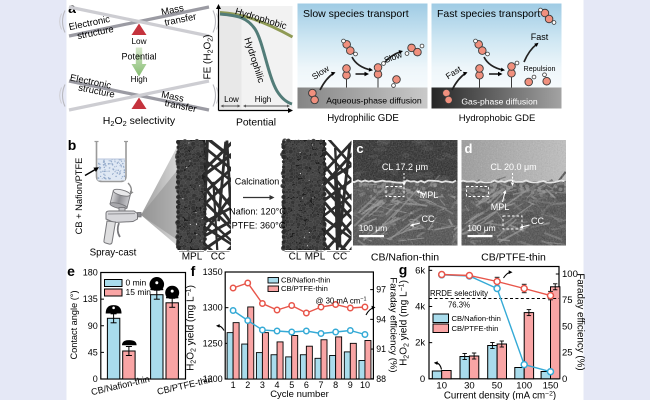 Image resolution: width=650 pixels, height=400 pixels. Describe the element at coordinates (213, 379) in the screenshot. I see `svg-text: 1200` at that location.